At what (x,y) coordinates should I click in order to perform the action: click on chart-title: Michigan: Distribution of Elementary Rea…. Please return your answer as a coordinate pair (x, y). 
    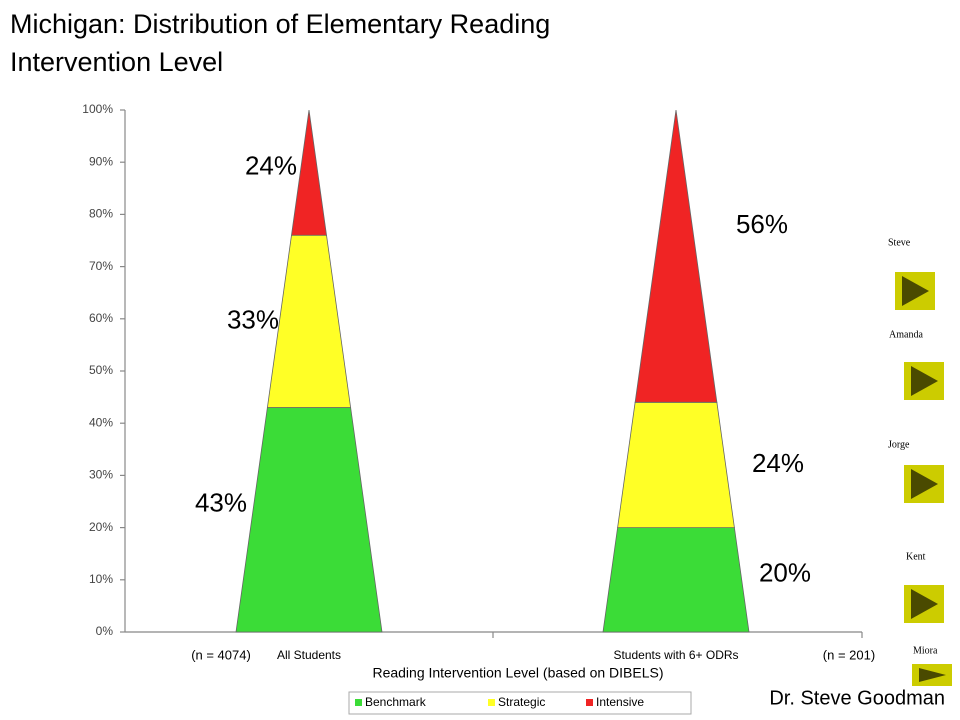
    Looking at the image, I should click on (280, 24).